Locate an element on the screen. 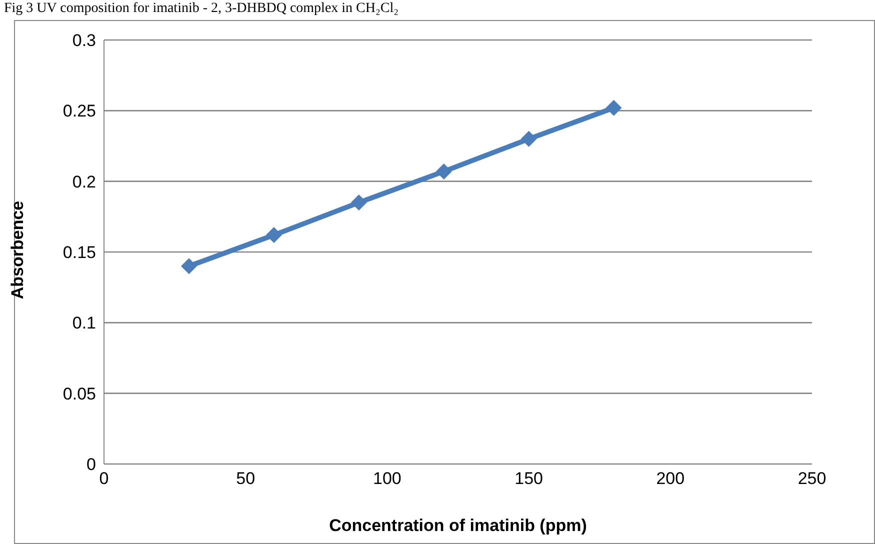 The height and width of the screenshot is (544, 875). x-tick-label: 100 is located at coordinates (387, 478).